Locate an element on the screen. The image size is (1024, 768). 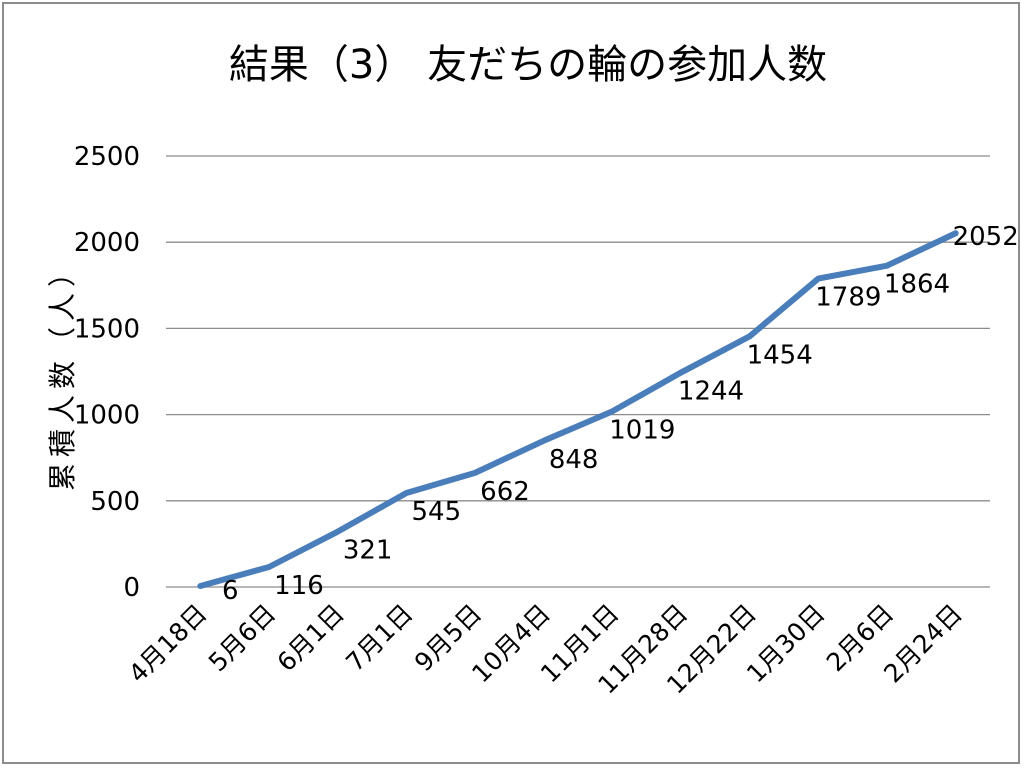
data-label: 1864 is located at coordinates (917, 285).